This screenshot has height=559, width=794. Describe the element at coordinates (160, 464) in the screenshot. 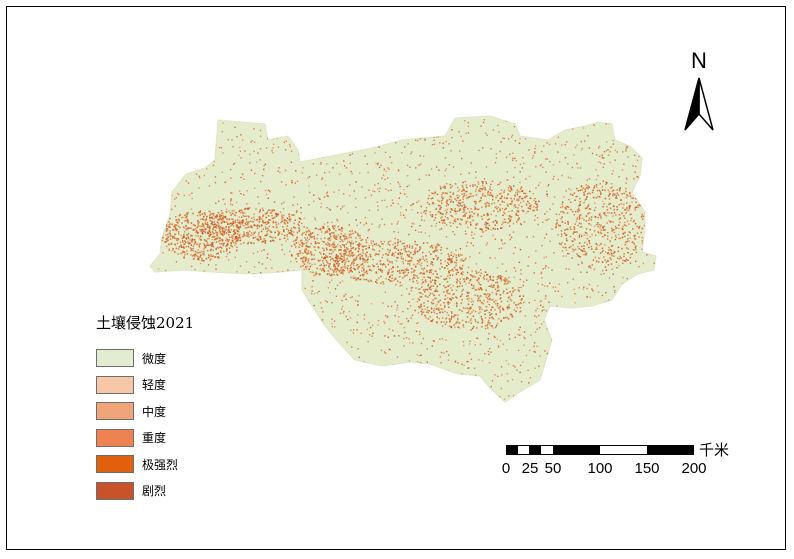

I see `legend-label: 极强烈` at that location.